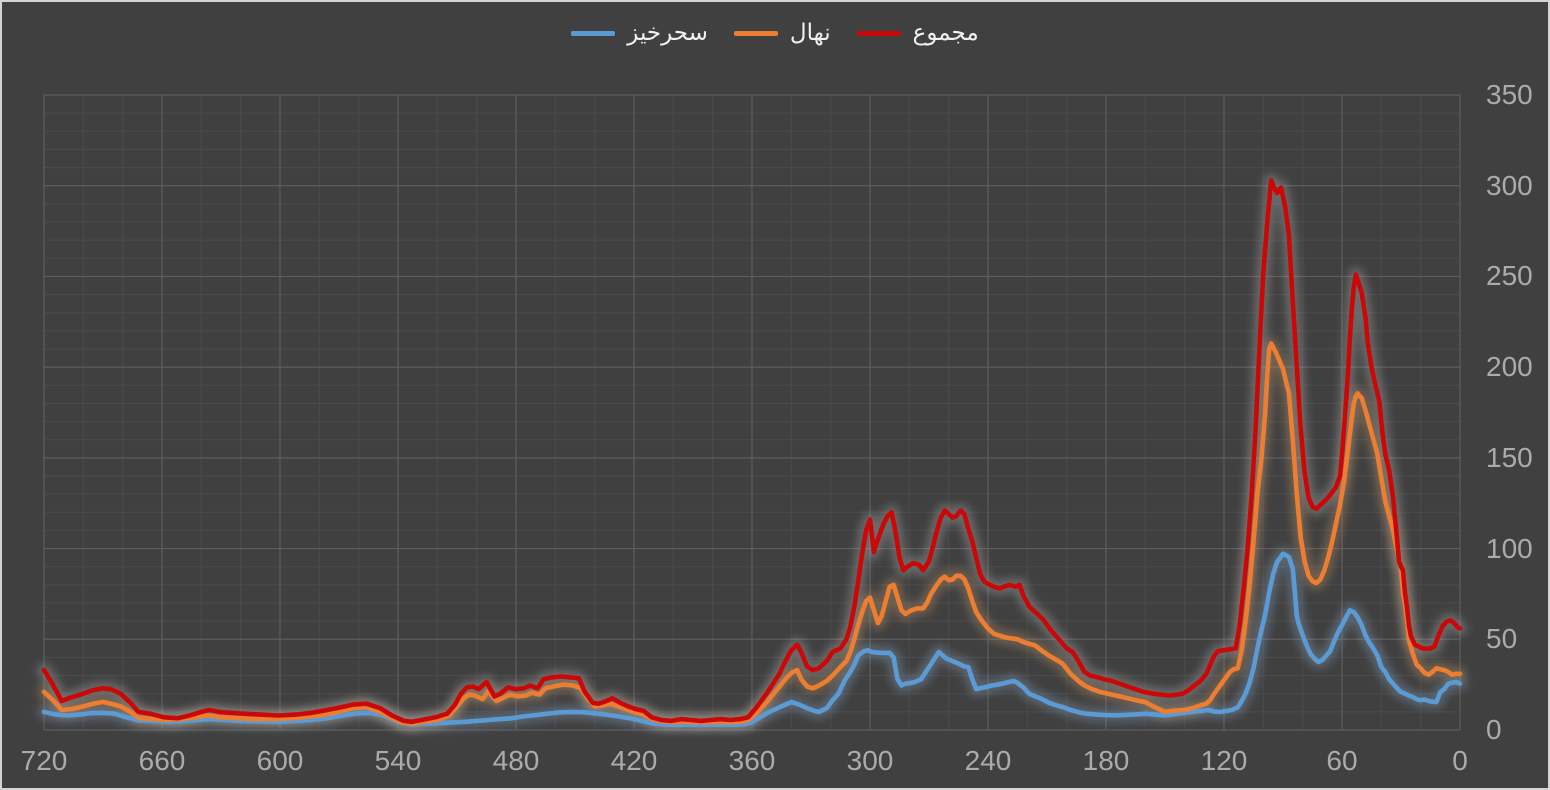 This screenshot has width=1550, height=790. What do you see at coordinates (398, 760) in the screenshot?
I see `x-tick-label: 540` at bounding box center [398, 760].